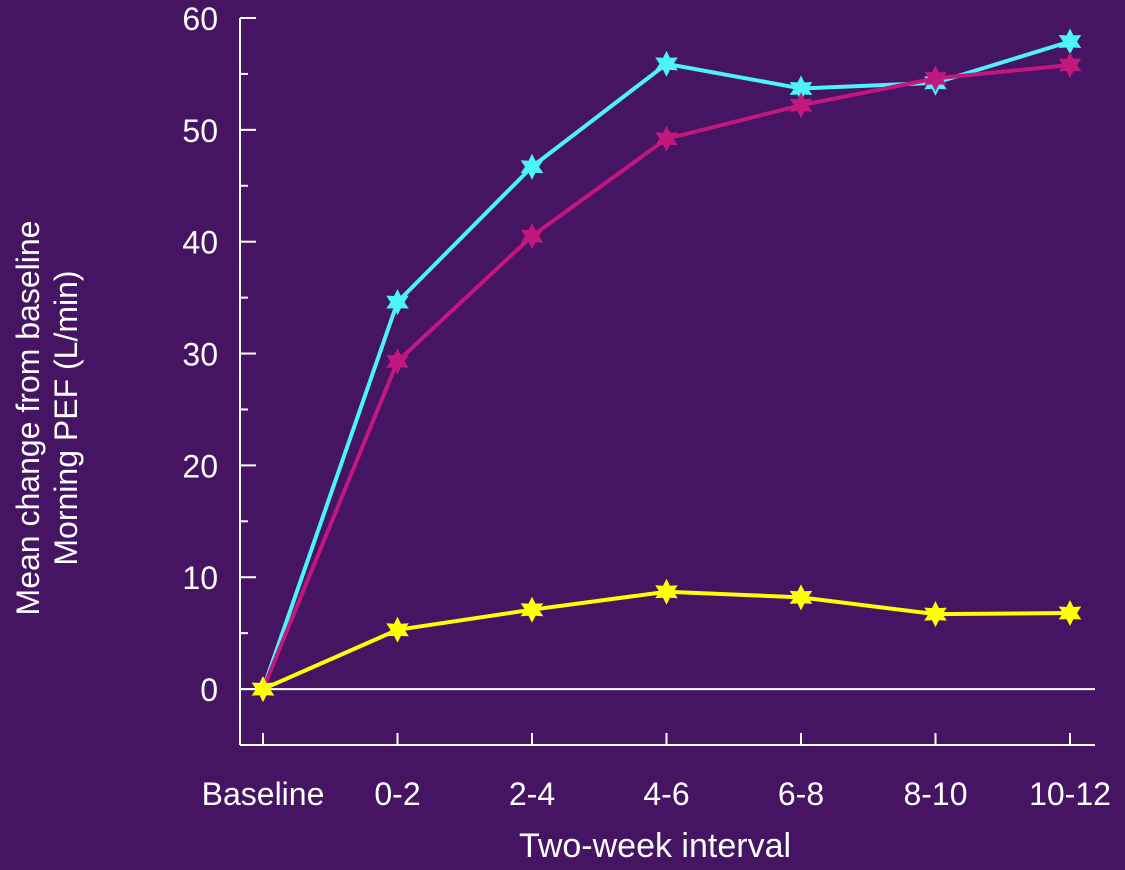 The image size is (1125, 870). What do you see at coordinates (200, 19) in the screenshot?
I see `y-tick-label: 60` at bounding box center [200, 19].